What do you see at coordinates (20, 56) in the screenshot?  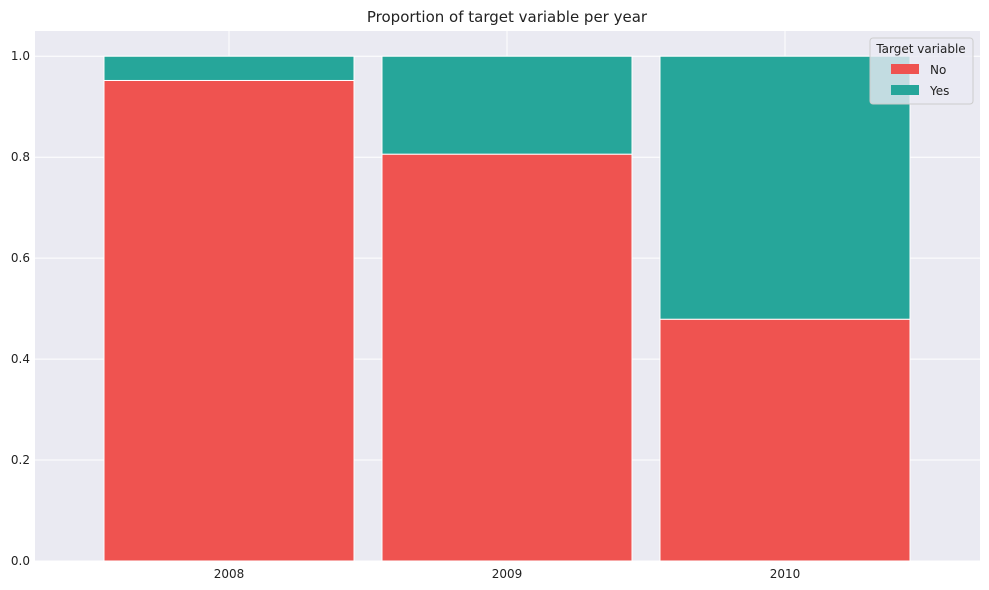 I see `y-tick-label-5: 1.0` at bounding box center [20, 56].